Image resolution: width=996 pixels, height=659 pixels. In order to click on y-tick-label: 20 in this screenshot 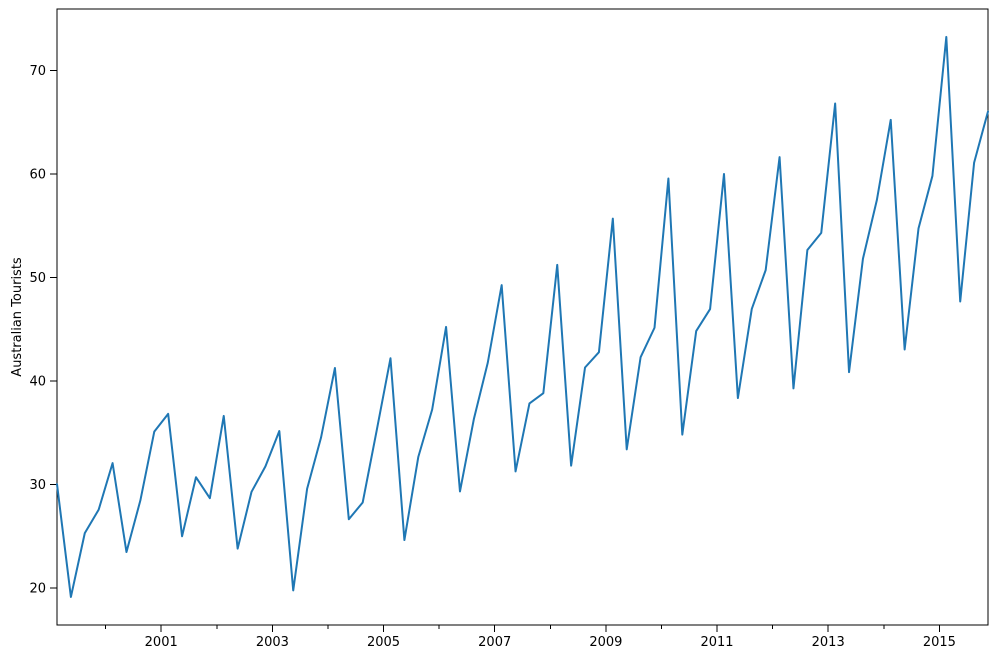, I will do `click(37, 589)`.